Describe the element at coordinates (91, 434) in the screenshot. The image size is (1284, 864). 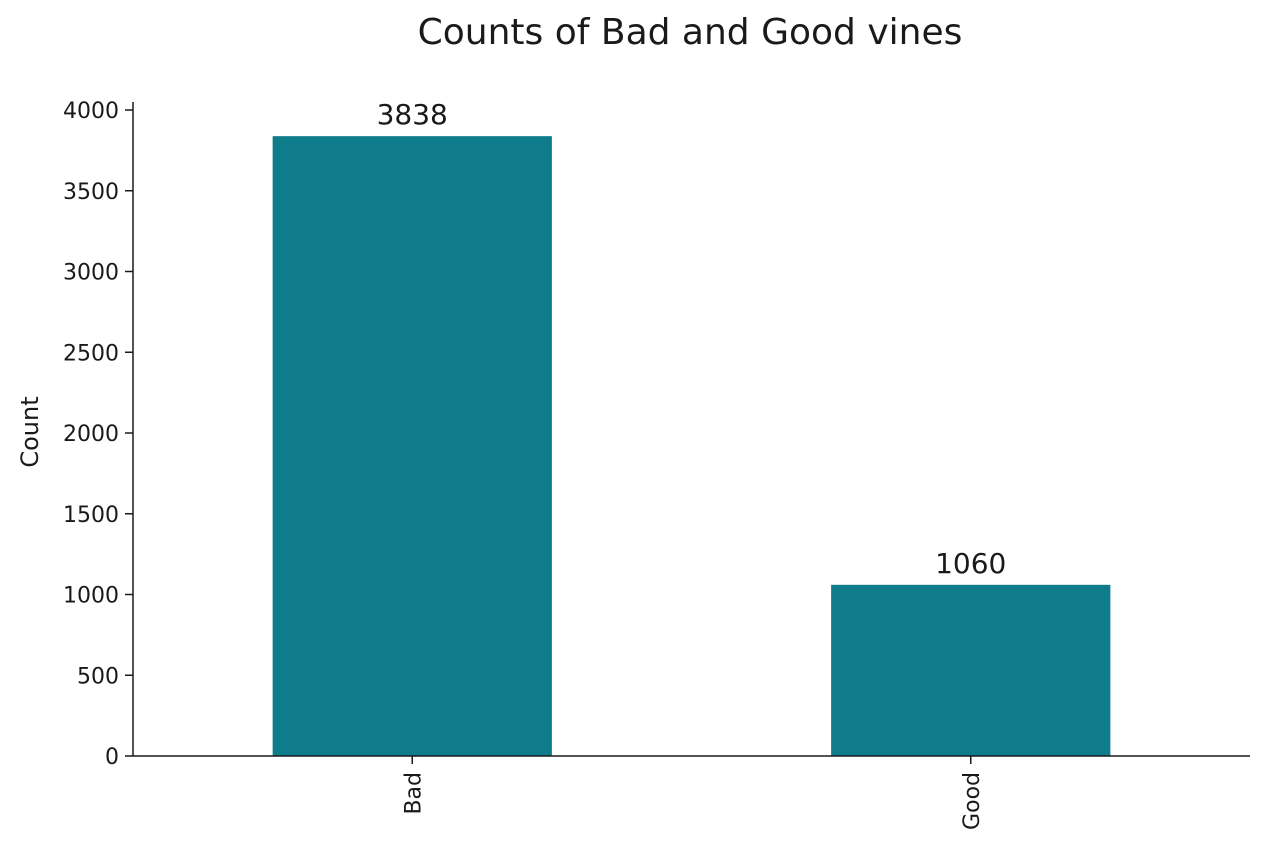
I see `y-tick-label: 2000` at that location.